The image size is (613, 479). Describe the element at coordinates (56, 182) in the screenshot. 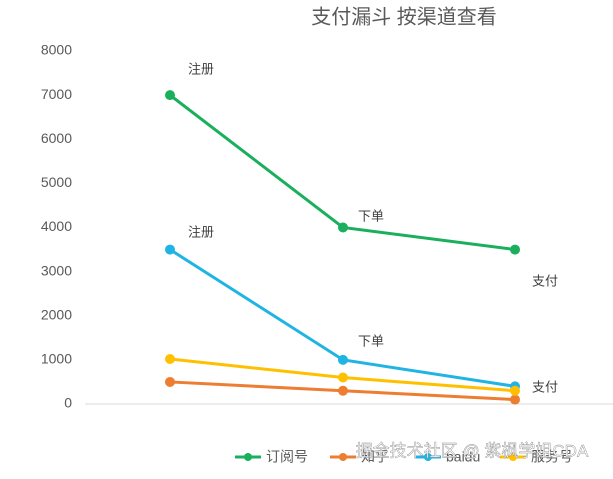

I see `y-tick-label: 5000` at that location.